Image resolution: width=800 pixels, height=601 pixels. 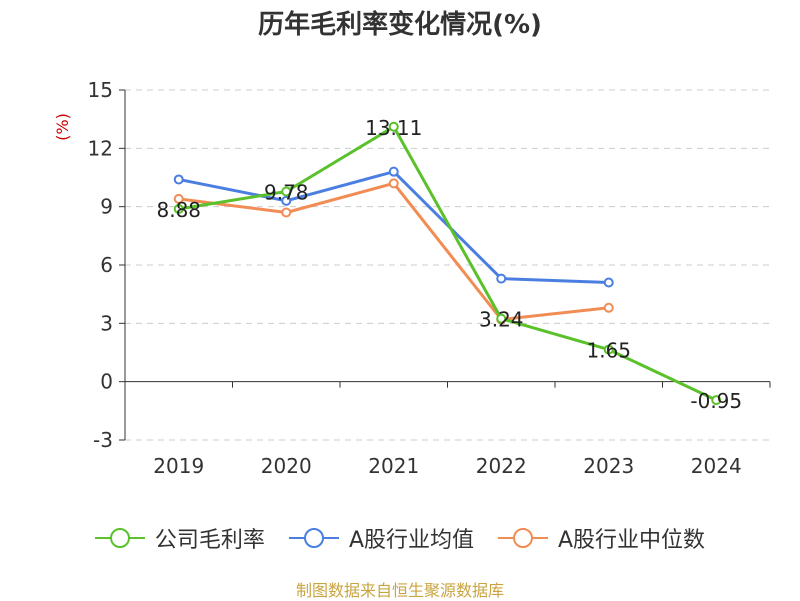 What do you see at coordinates (393, 251) in the screenshot?
I see `series-line` at bounding box center [393, 251].